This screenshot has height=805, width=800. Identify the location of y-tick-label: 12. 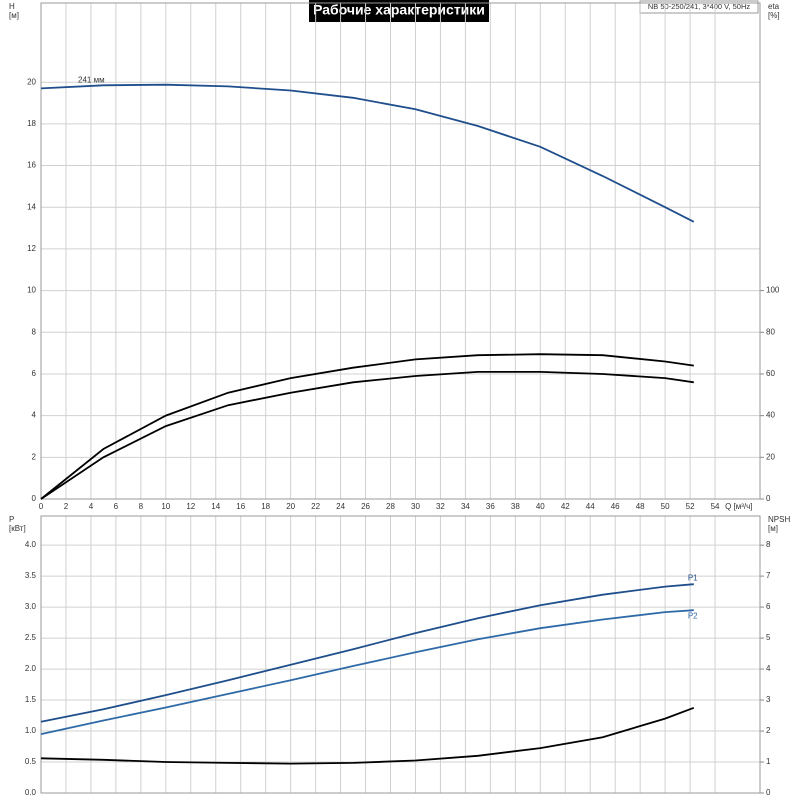
(31, 248).